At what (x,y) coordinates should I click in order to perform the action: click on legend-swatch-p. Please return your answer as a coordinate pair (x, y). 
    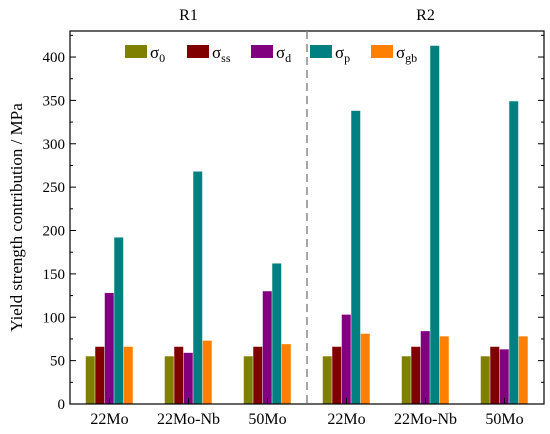
    Looking at the image, I should click on (321, 51).